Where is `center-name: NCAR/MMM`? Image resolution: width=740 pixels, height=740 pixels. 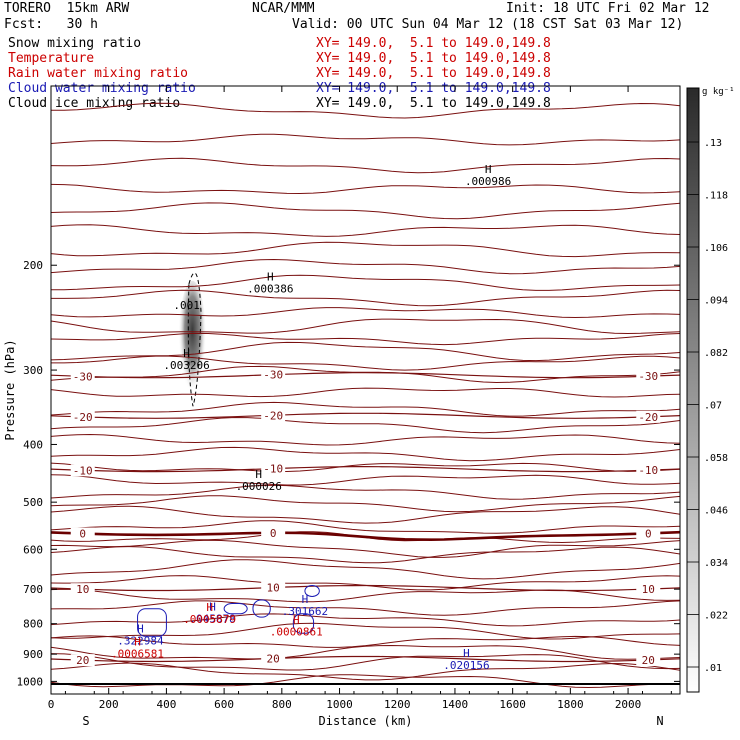 center-name: NCAR/MMM is located at coordinates (283, 8).